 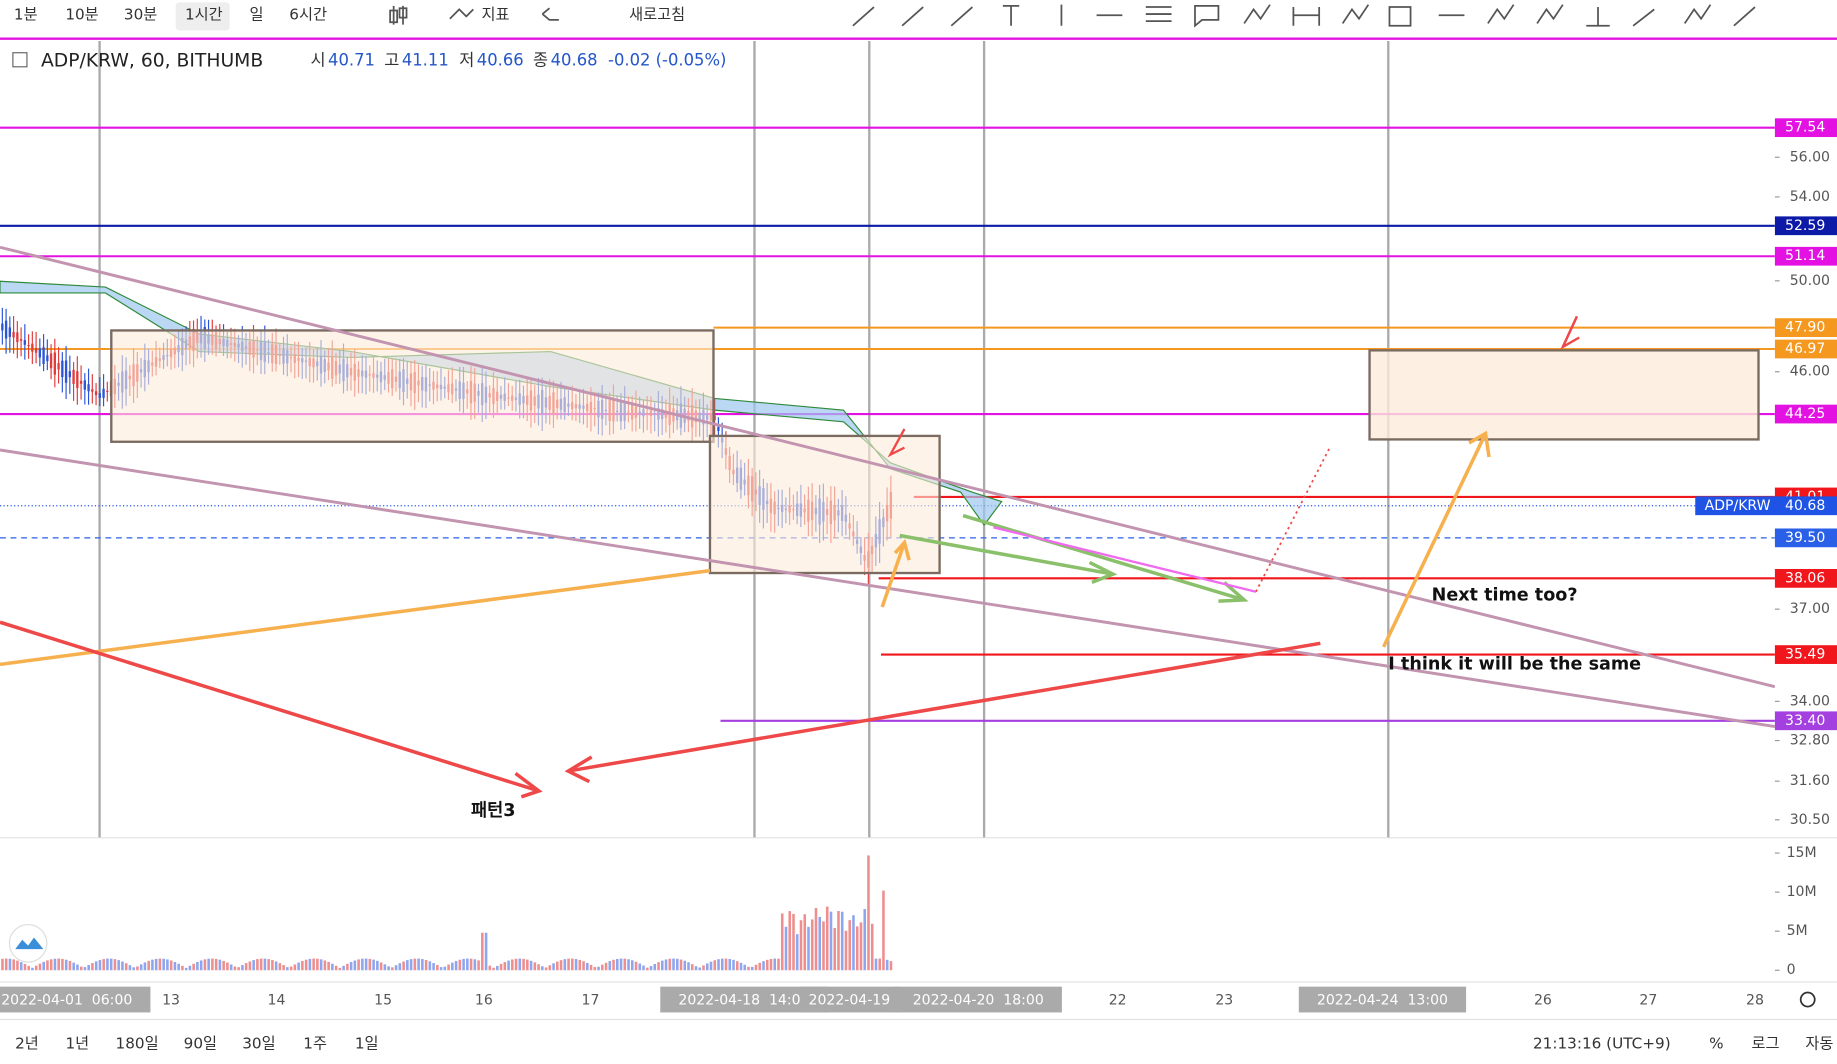 What do you see at coordinates (257, 15) in the screenshot?
I see `interval-button: 일` at bounding box center [257, 15].